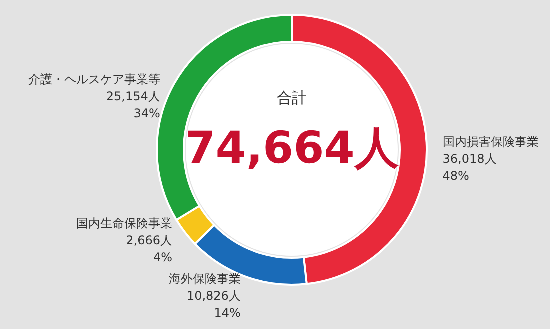  I want to click on slice-label: 介護・ヘルスケア事業等, so click(94, 79).